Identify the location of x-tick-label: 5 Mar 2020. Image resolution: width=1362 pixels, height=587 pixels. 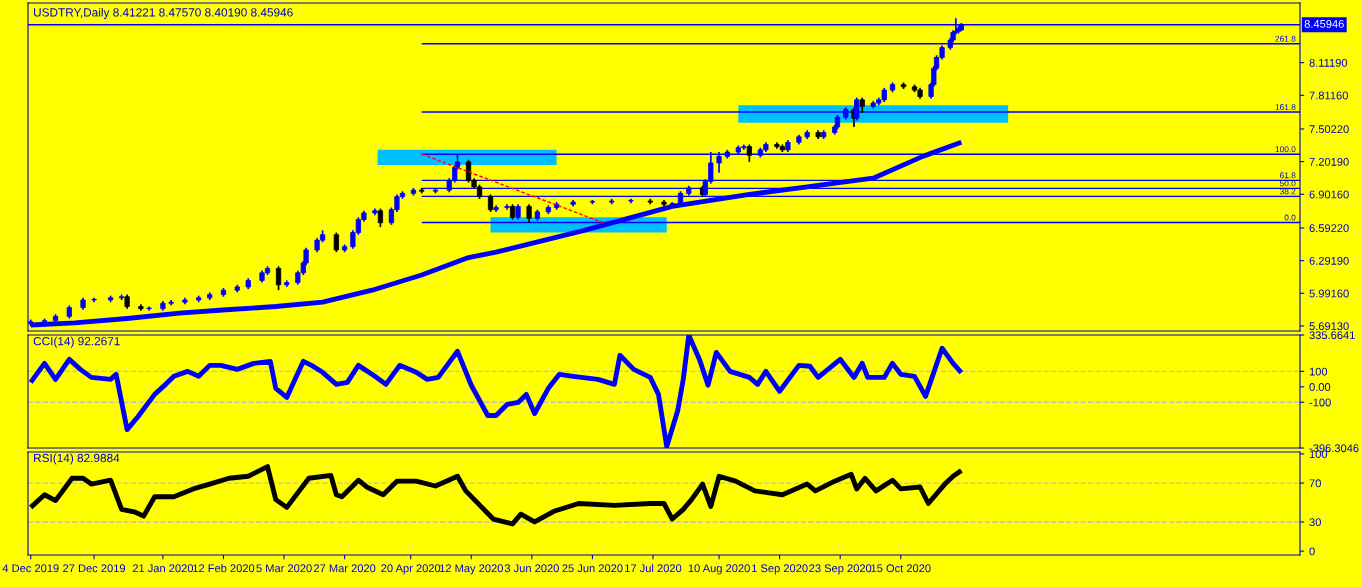
(284, 568).